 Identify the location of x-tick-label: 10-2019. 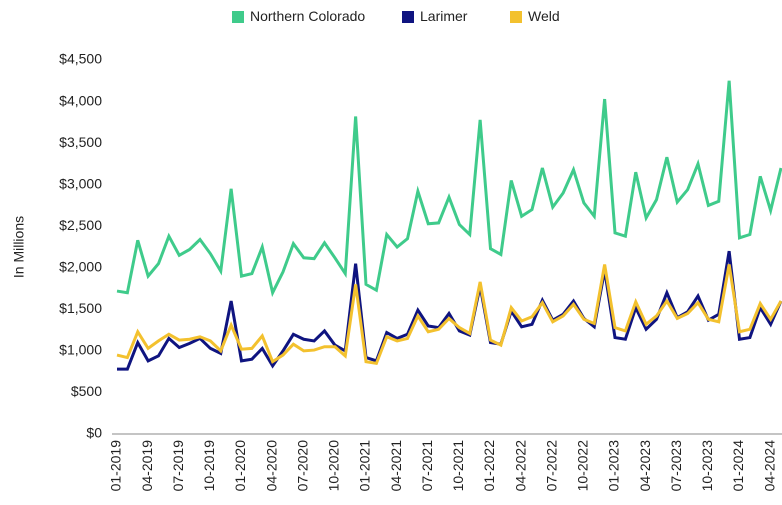
(209, 466).